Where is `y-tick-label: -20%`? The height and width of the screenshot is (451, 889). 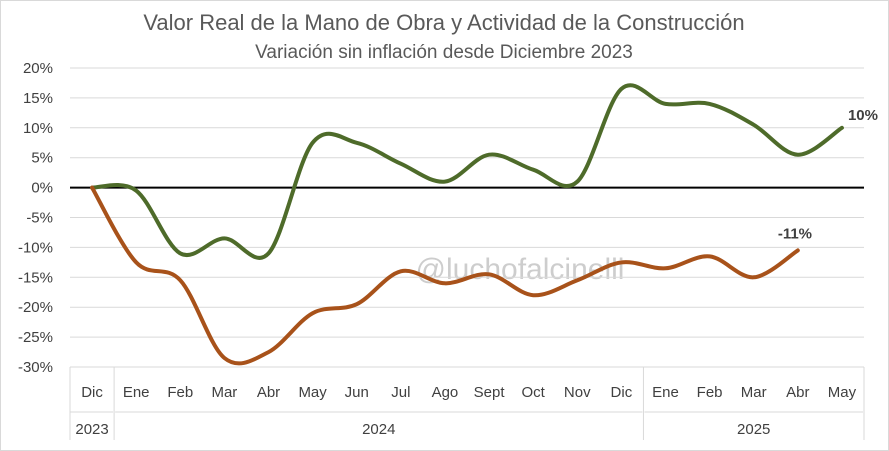 y-tick-label: -20% is located at coordinates (35, 307).